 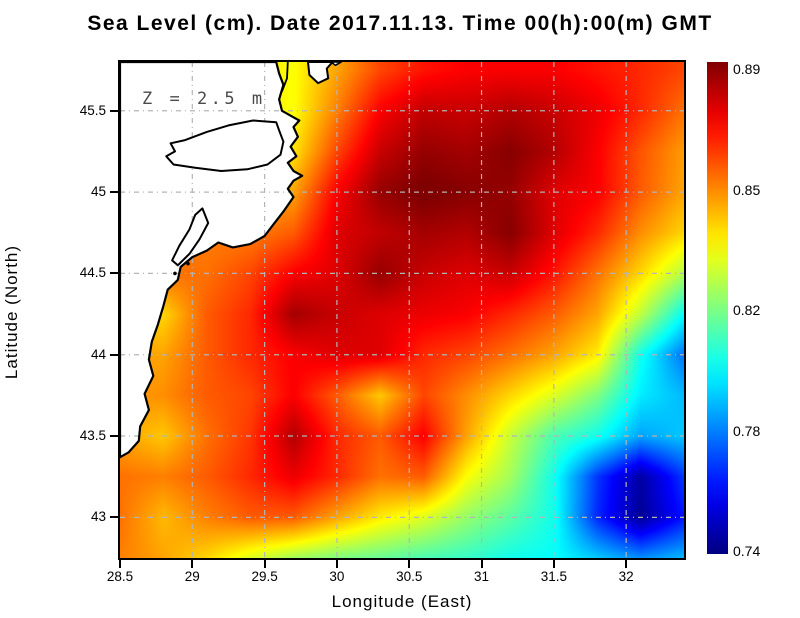 What do you see at coordinates (264, 576) in the screenshot?
I see `x-tick-label: 29.5` at bounding box center [264, 576].